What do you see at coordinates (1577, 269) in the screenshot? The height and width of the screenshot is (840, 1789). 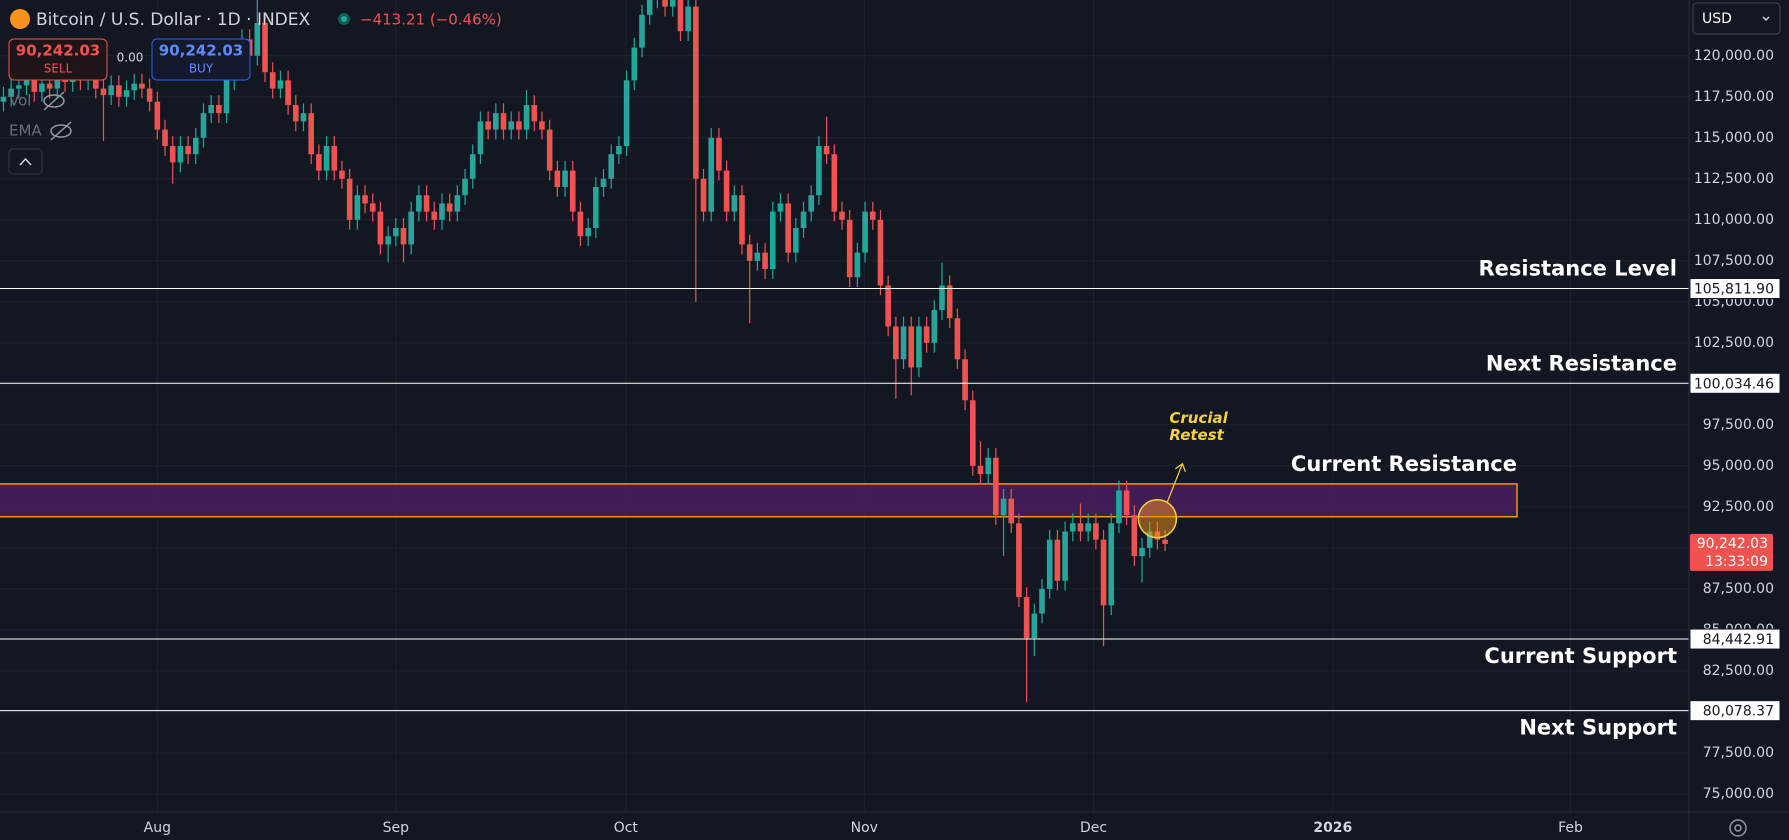 I see `level-label: Resistance Level` at bounding box center [1577, 269].